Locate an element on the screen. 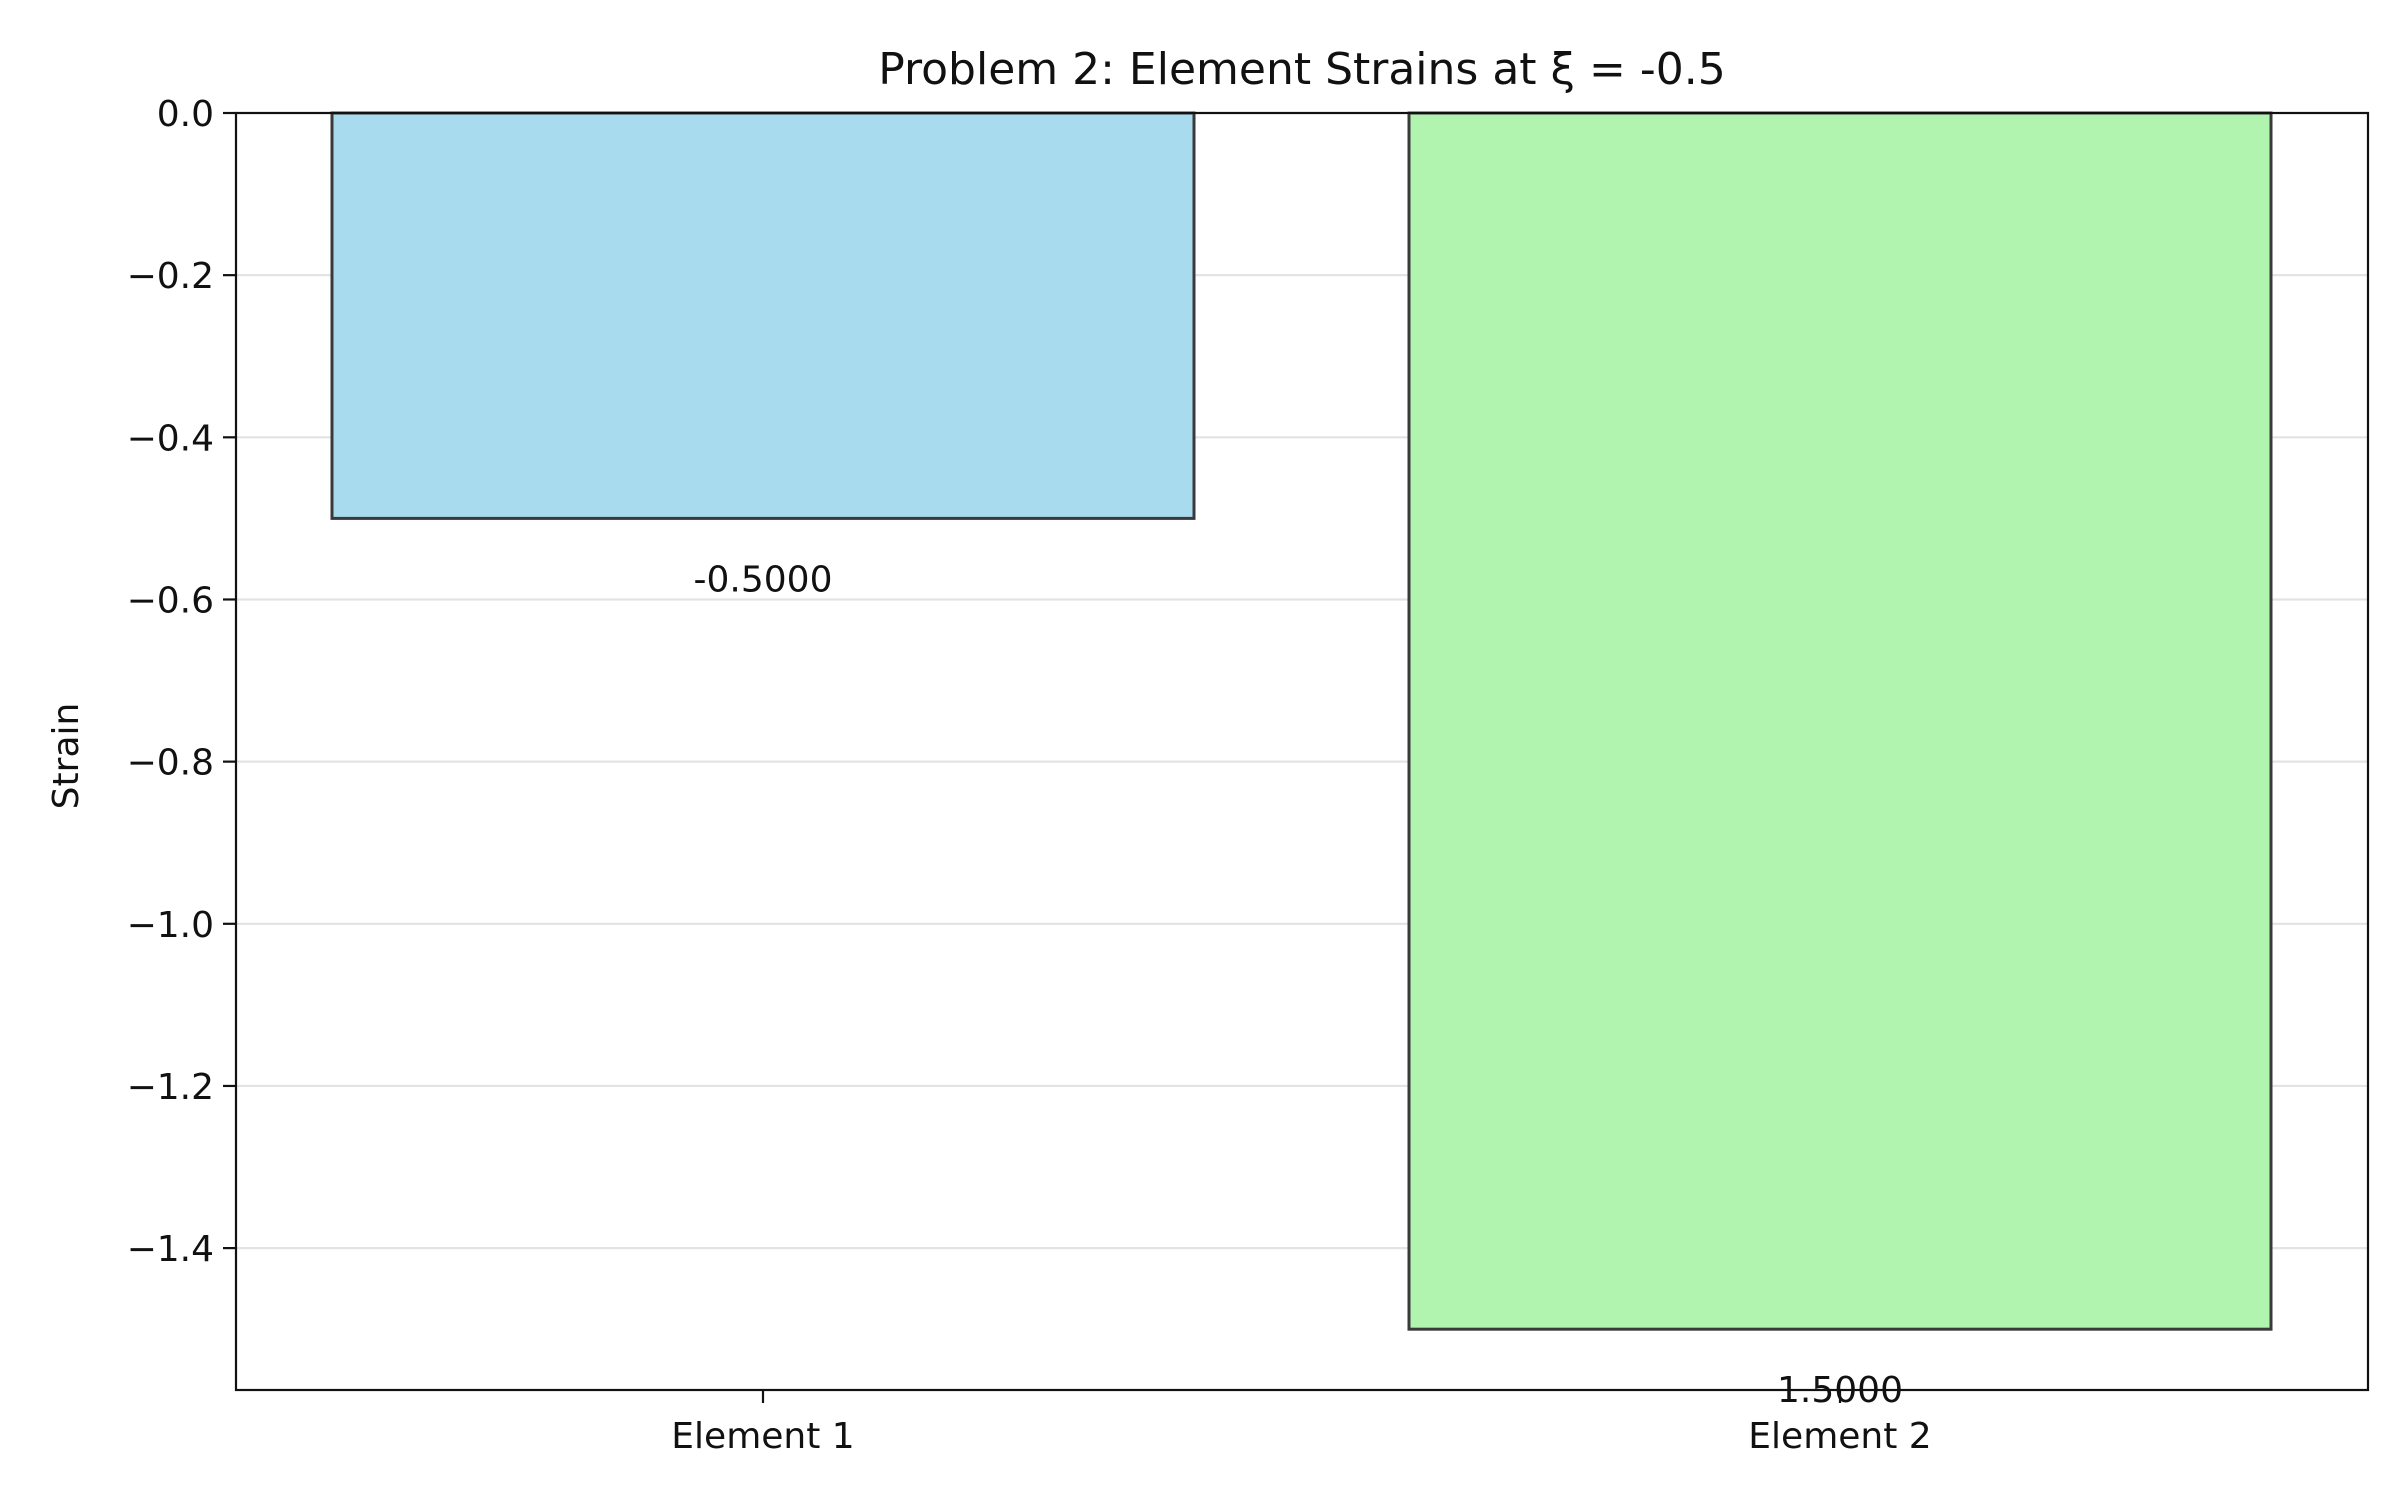  y-tick-label: −1.4 is located at coordinates (170, 1249).